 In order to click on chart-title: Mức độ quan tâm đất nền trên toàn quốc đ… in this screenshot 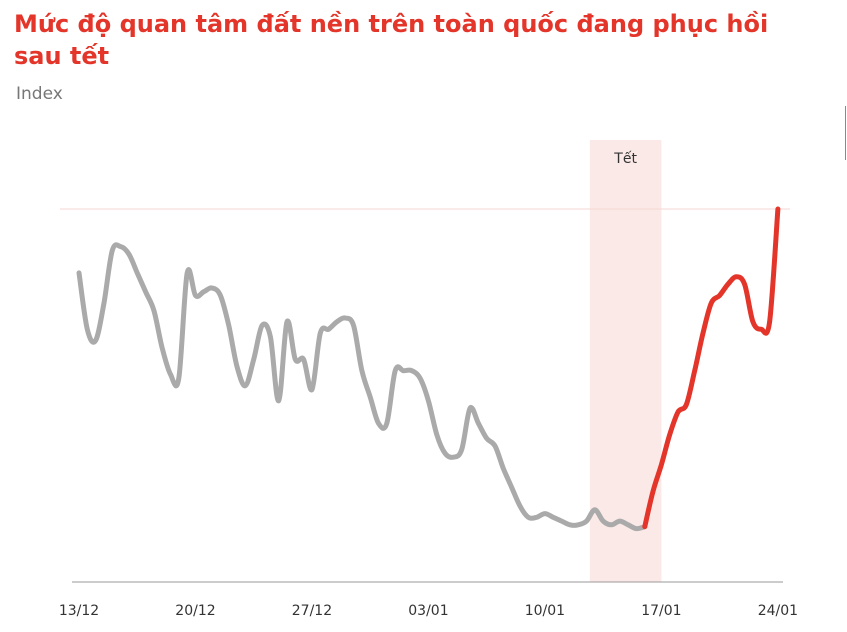, I will do `click(391, 40)`.